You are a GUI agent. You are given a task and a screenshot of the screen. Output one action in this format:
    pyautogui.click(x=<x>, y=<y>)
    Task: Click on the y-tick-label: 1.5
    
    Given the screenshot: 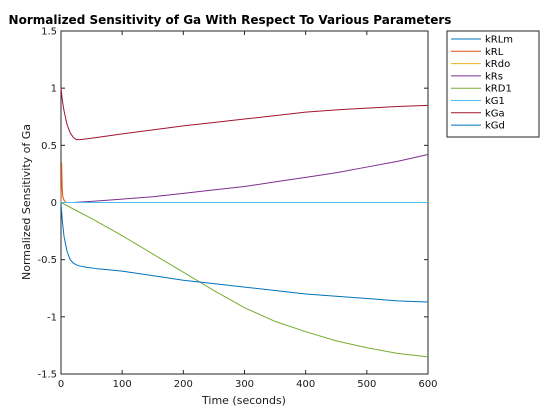 What is the action you would take?
    pyautogui.click(x=49, y=32)
    